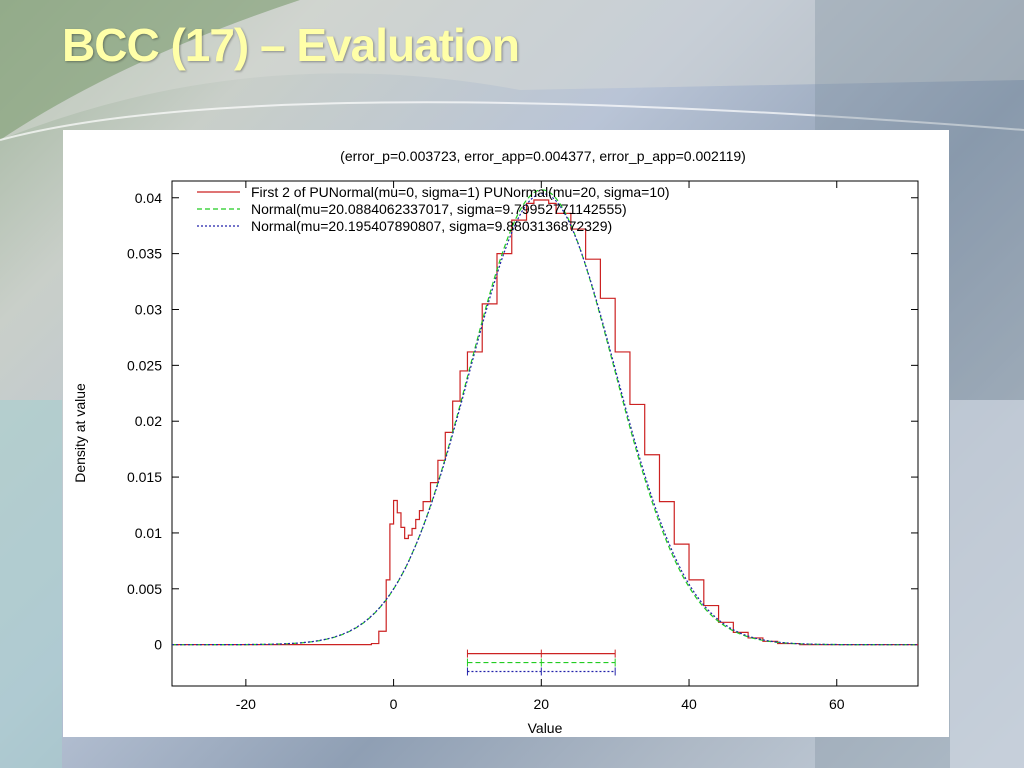  Describe the element at coordinates (80, 433) in the screenshot. I see `y-axis-label: Density at value` at that location.